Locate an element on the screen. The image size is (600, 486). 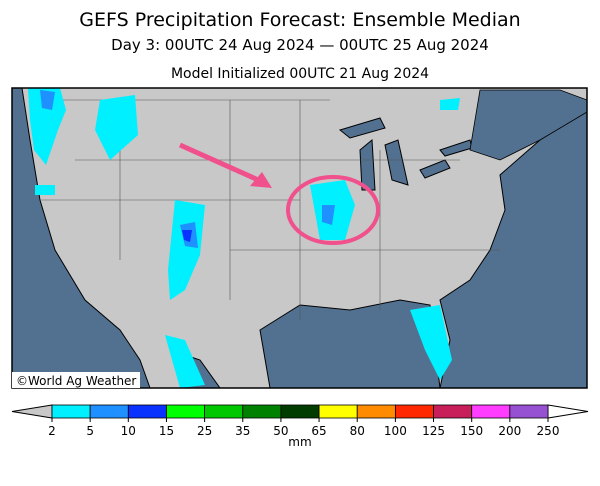
annotation-circle is located at coordinates (333, 210).